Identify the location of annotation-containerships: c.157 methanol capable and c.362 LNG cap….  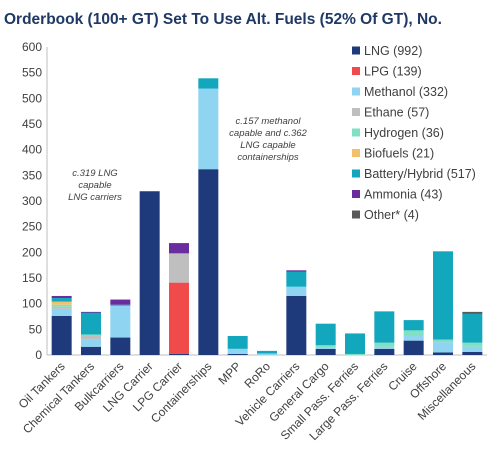
(268, 139).